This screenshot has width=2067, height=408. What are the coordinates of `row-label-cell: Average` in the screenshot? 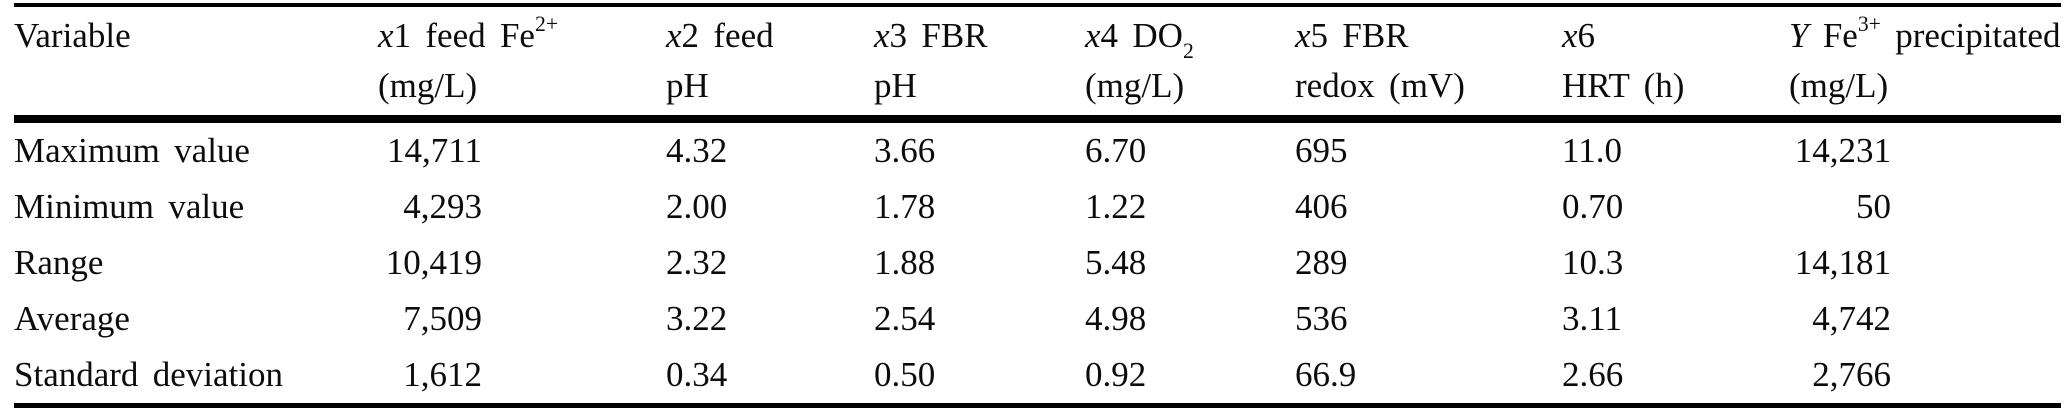 It's located at (72, 318).